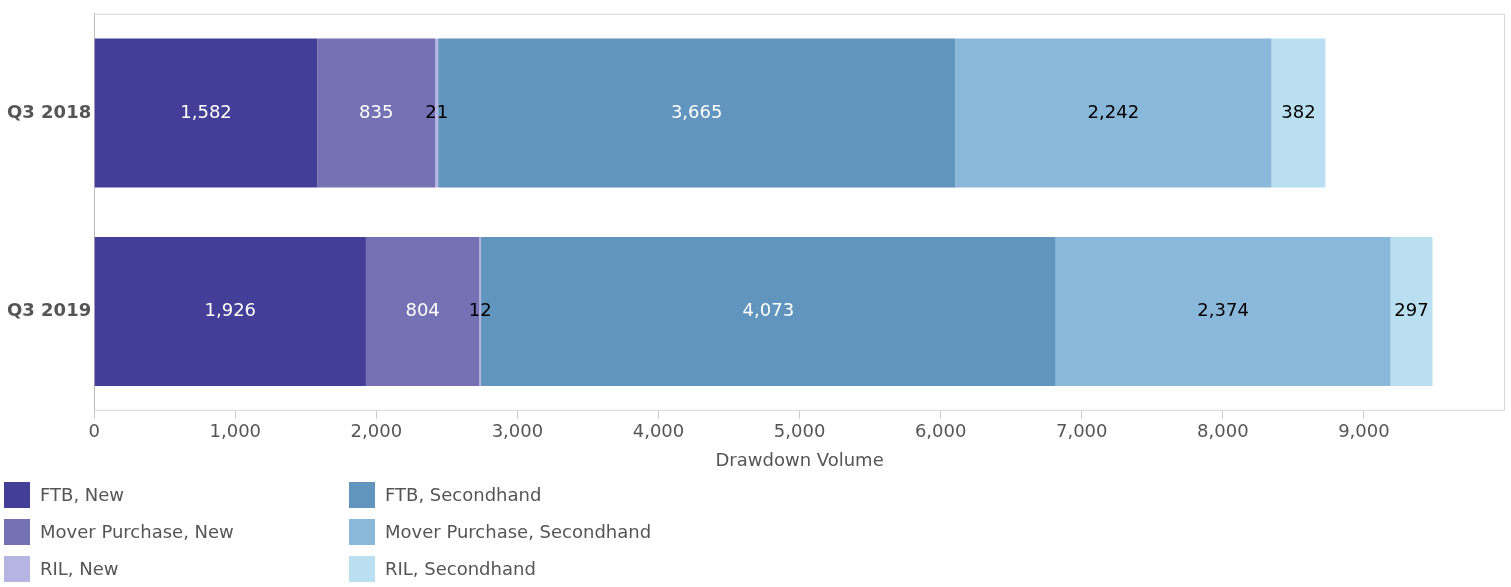  I want to click on legend-label: FTB, Secondhand, so click(463, 494).